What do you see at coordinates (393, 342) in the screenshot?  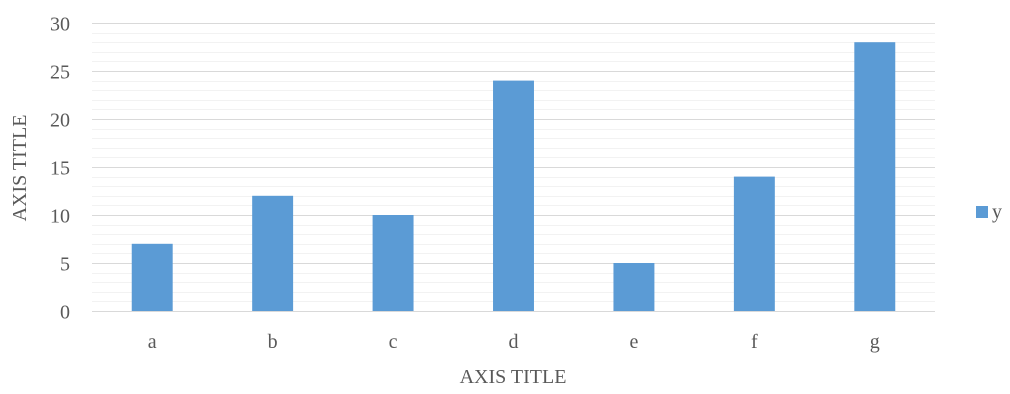 I see `x-tick-label: c` at bounding box center [393, 342].